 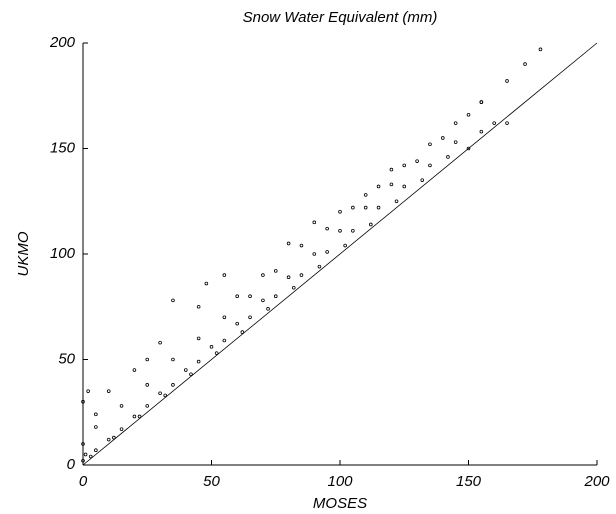 I want to click on y-axis-label: UKMO, so click(x=23, y=253).